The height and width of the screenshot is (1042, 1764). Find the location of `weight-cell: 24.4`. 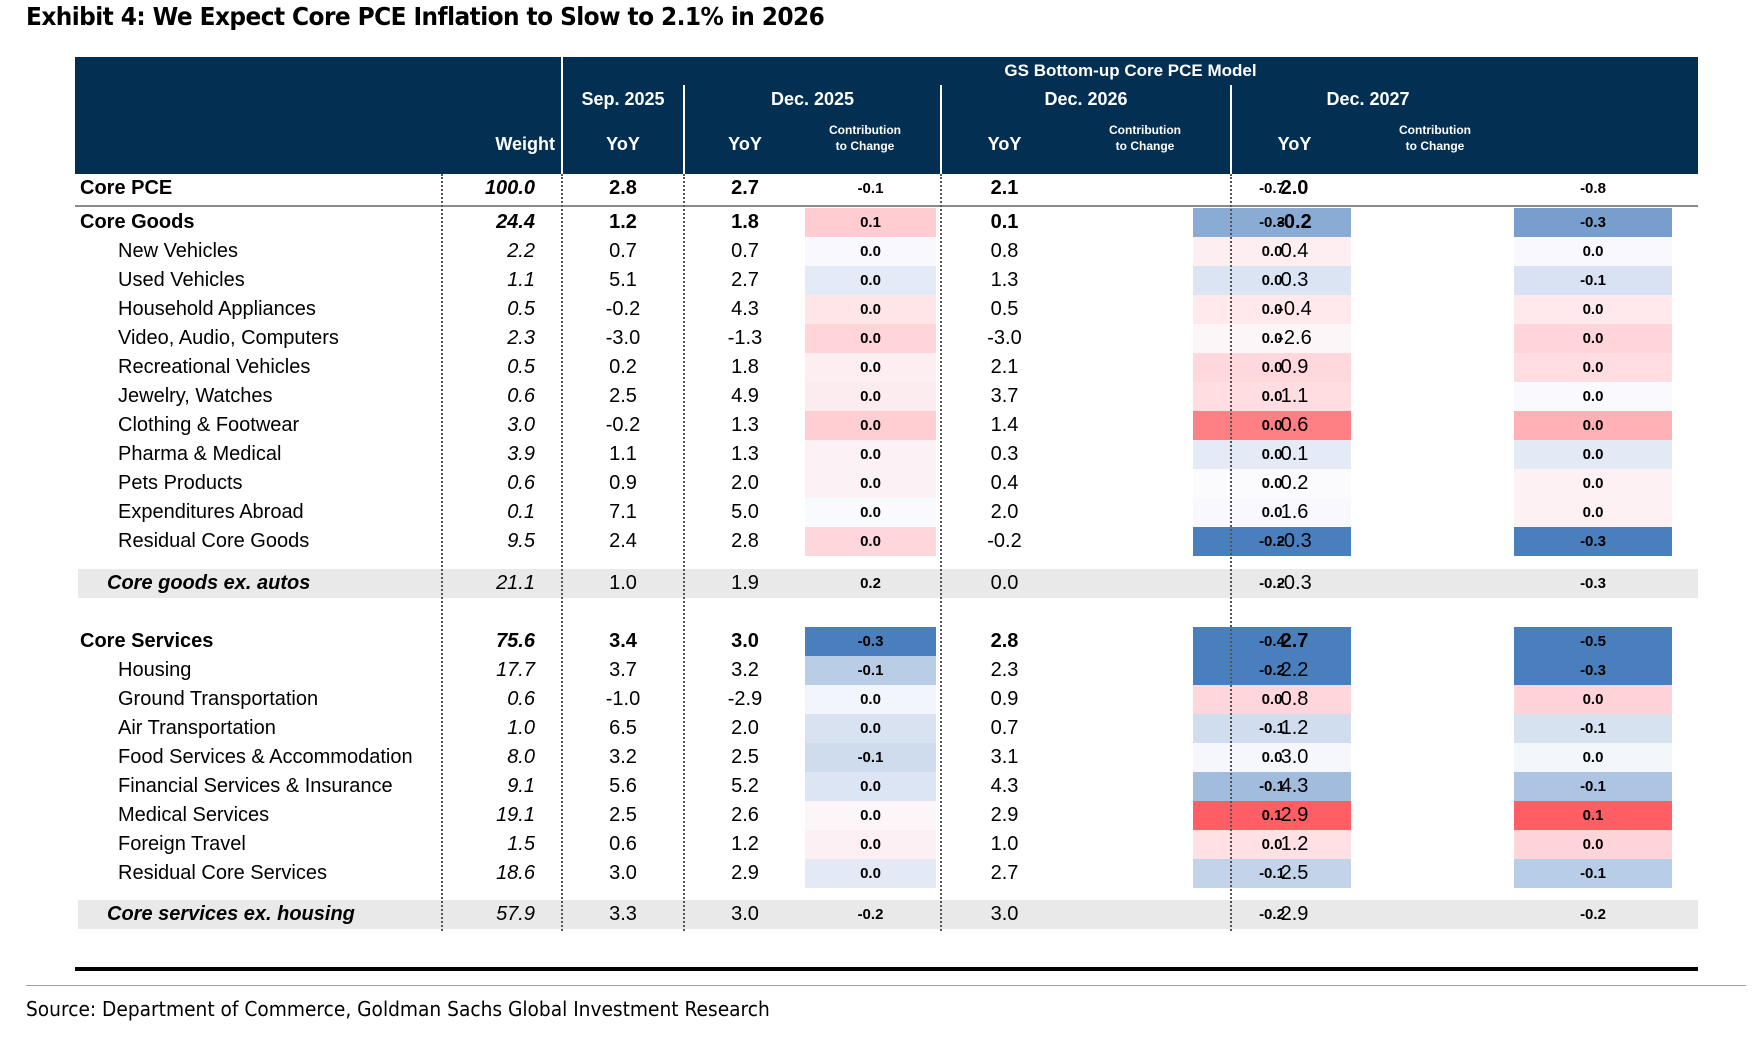

weight-cell: 24.4 is located at coordinates (515, 222).